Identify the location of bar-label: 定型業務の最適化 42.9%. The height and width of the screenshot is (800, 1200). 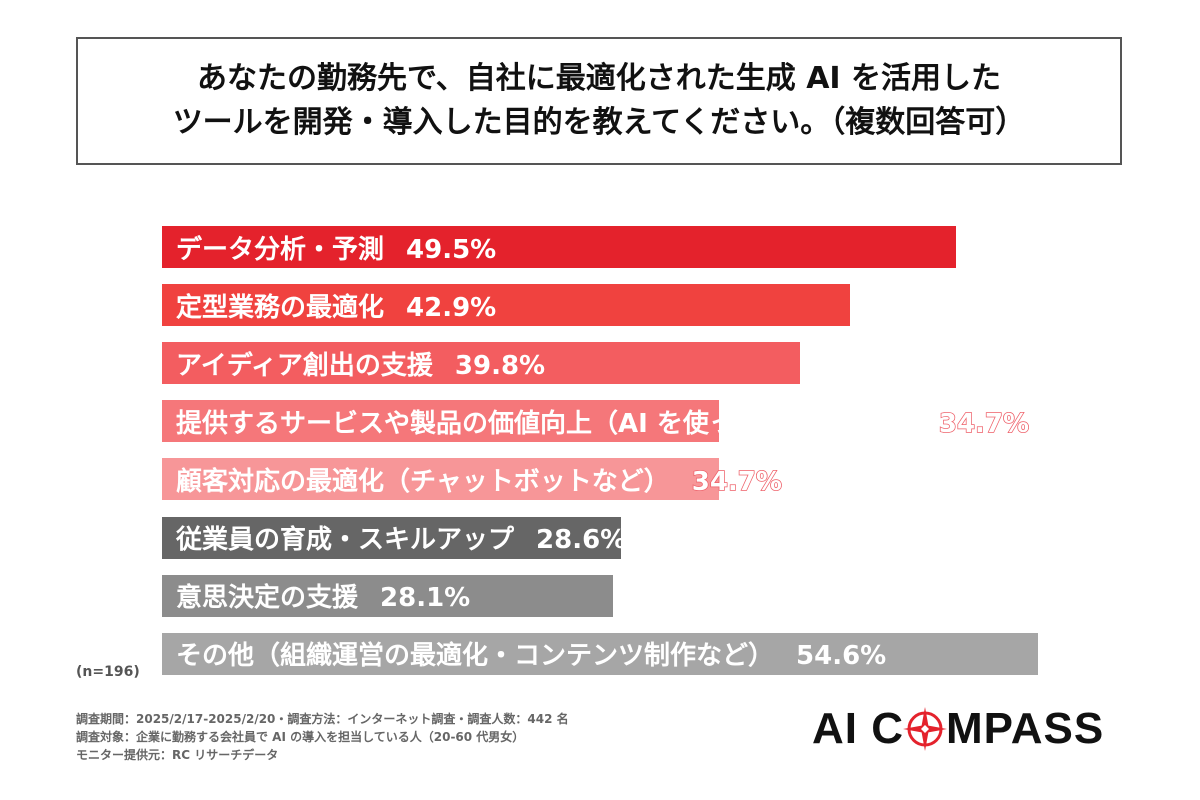
(336, 305).